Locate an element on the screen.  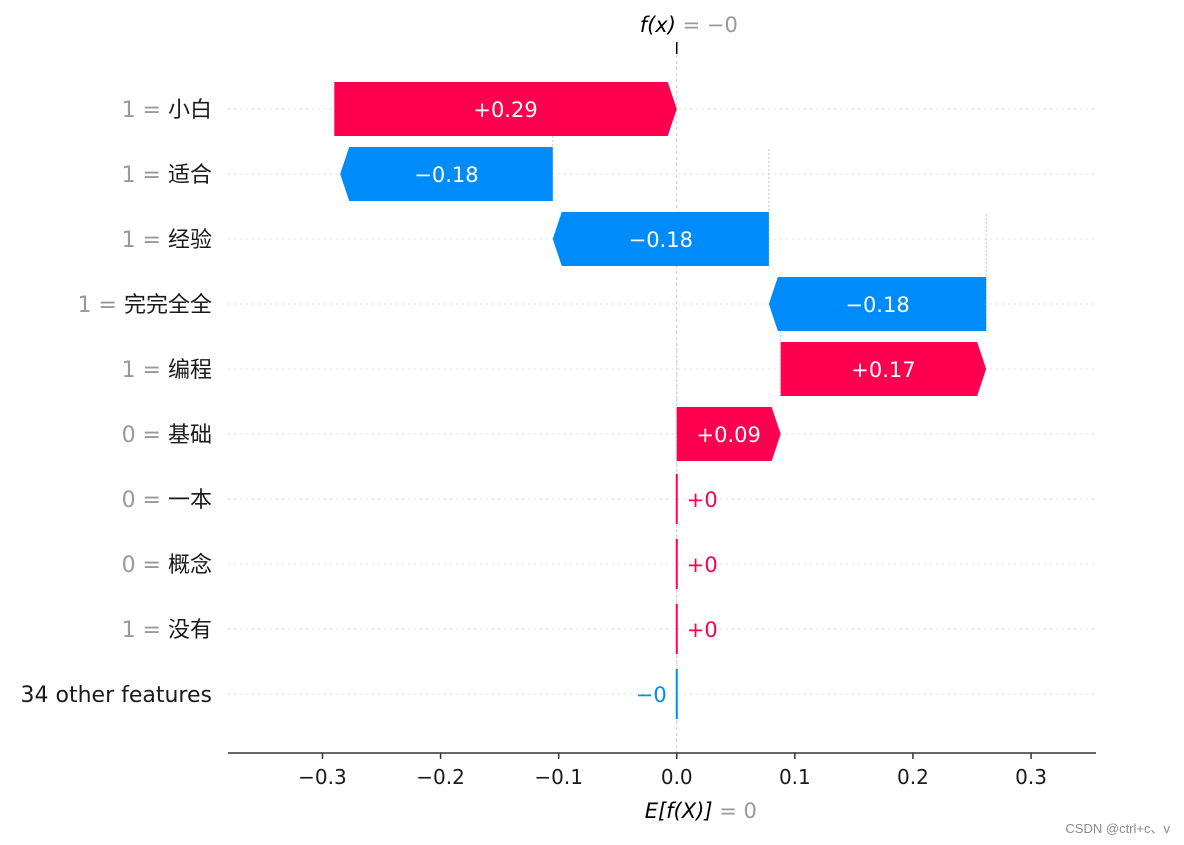
ex-label-prefix: E[f(X)] is located at coordinates (679, 811).